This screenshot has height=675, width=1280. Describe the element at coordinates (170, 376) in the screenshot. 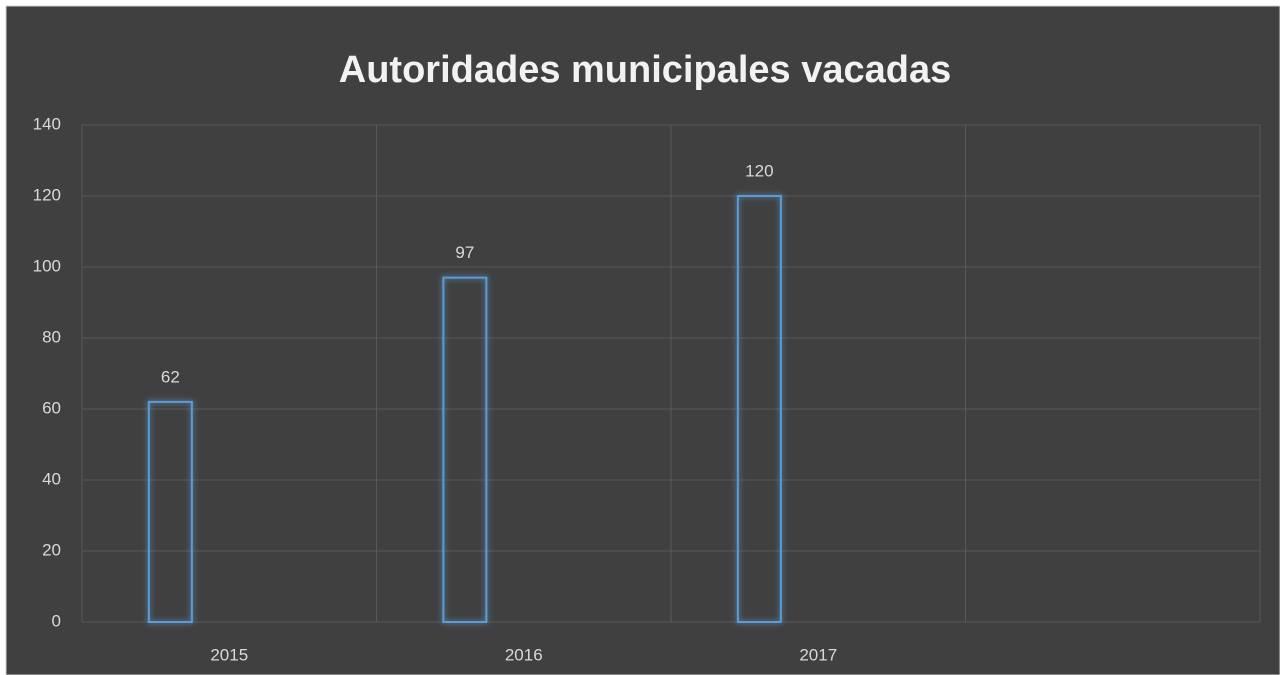

I see `data-label: 62` at that location.